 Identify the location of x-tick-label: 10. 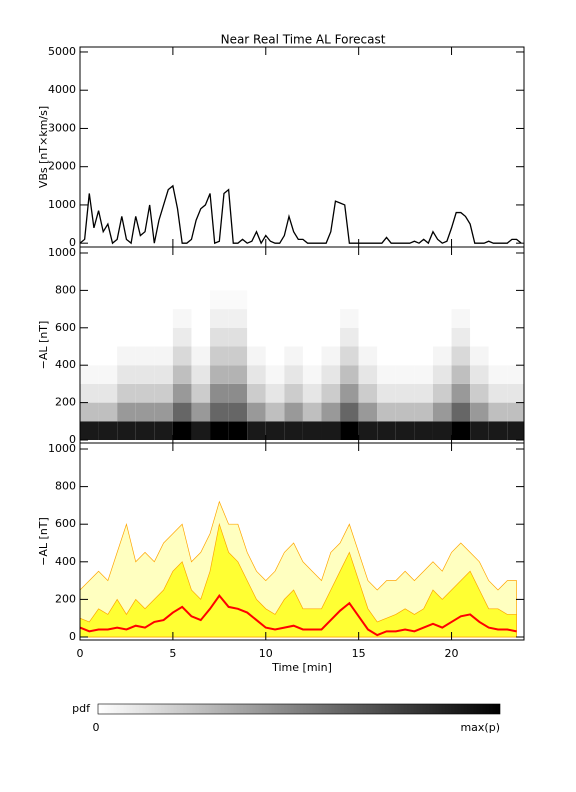
(266, 653).